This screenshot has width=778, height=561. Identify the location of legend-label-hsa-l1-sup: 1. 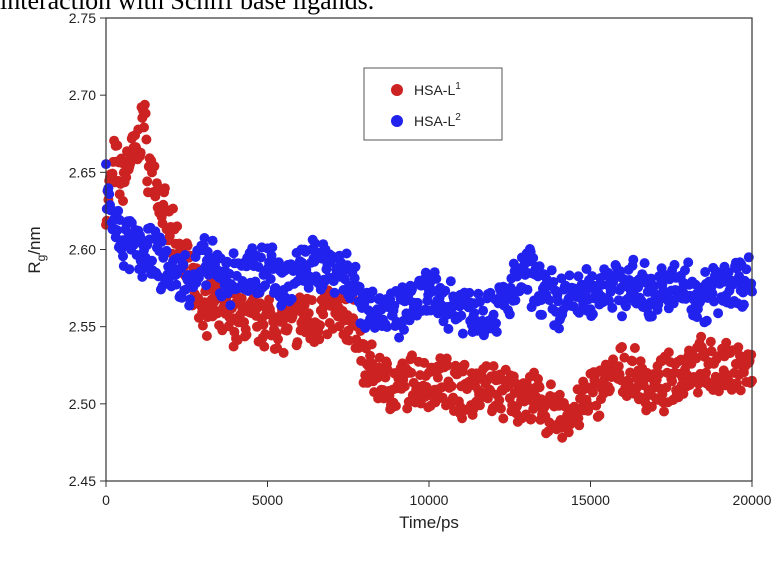
(458, 86).